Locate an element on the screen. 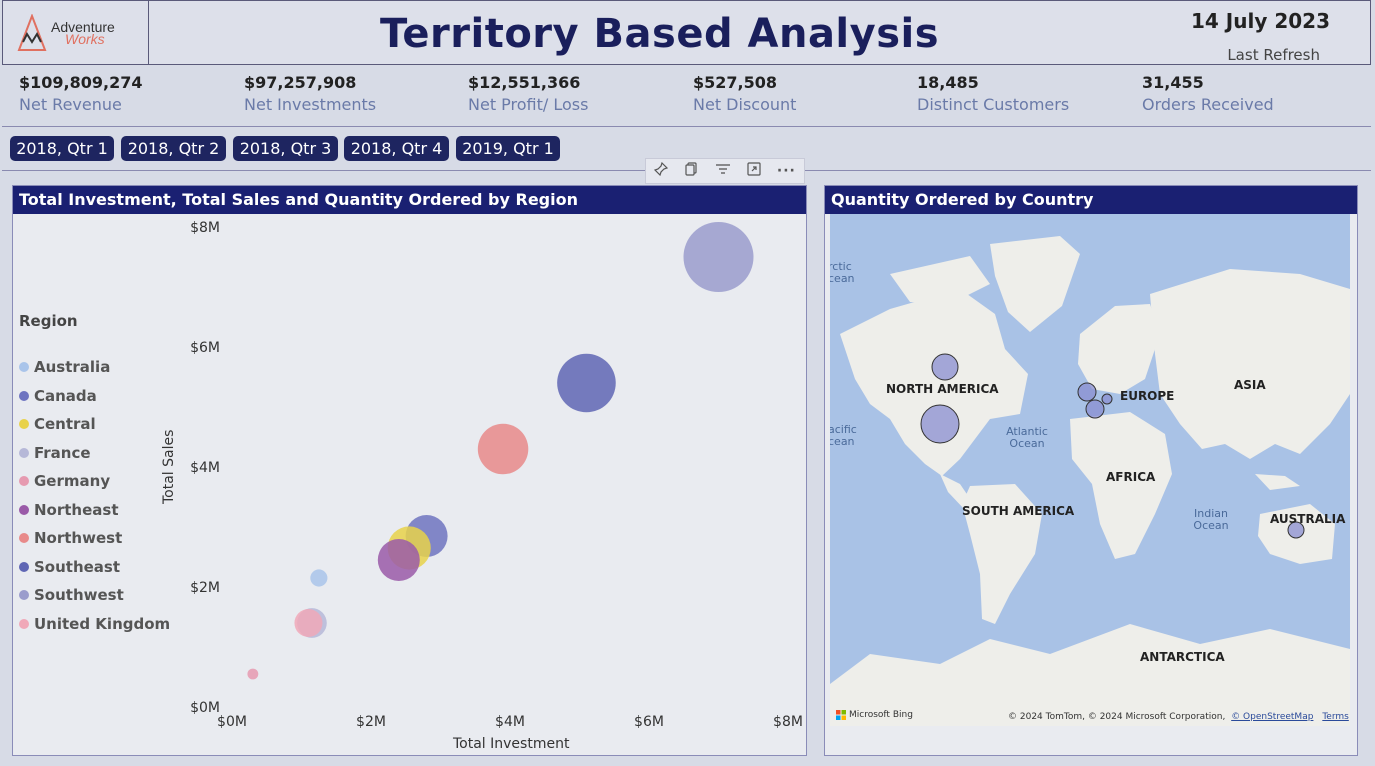 The height and width of the screenshot is (766, 1375). kpi-label: Distinct Customers is located at coordinates (993, 104).